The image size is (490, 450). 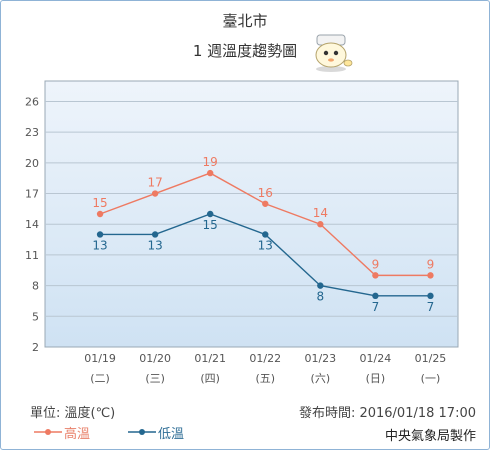 I want to click on mascot-icon, so click(x=334, y=53).